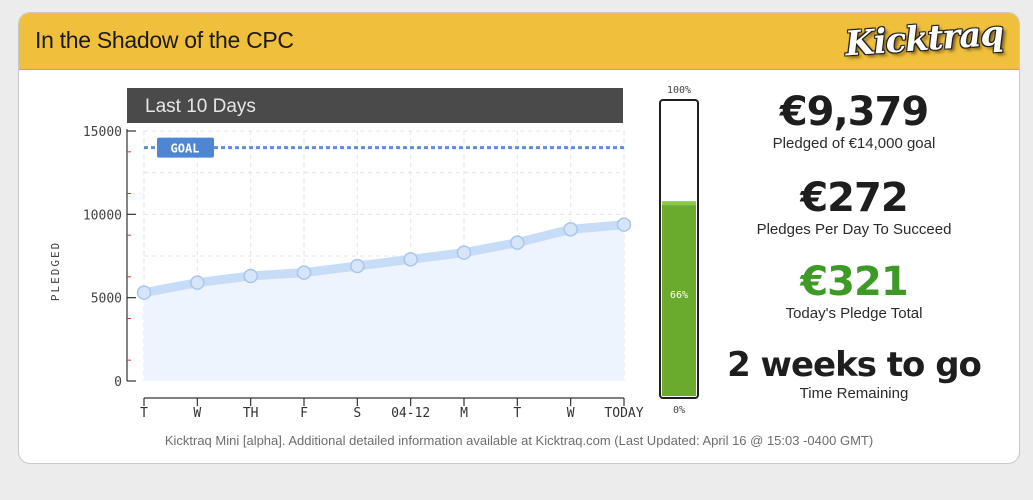 This screenshot has width=1033, height=500. What do you see at coordinates (679, 203) in the screenshot?
I see `progress-fill-highlight` at bounding box center [679, 203].